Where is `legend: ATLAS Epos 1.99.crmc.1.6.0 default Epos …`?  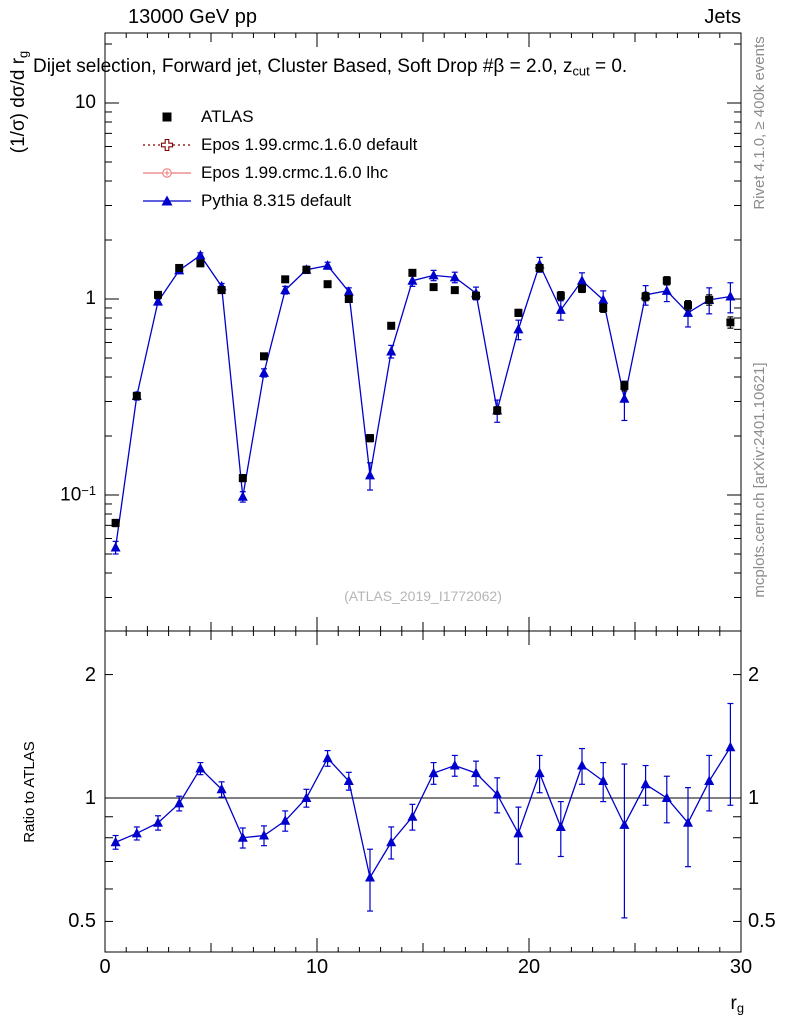 legend: ATLAS Epos 1.99.crmc.1.6.0 default Epos … is located at coordinates (279, 159).